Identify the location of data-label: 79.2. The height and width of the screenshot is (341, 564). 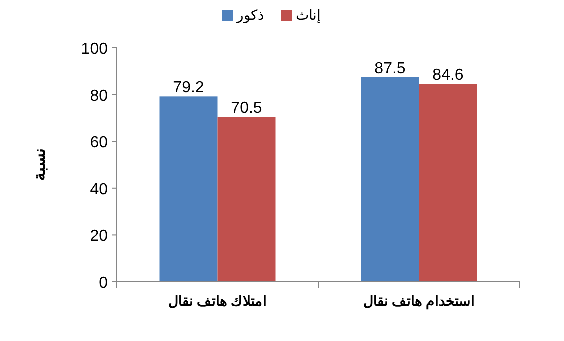
(188, 88).